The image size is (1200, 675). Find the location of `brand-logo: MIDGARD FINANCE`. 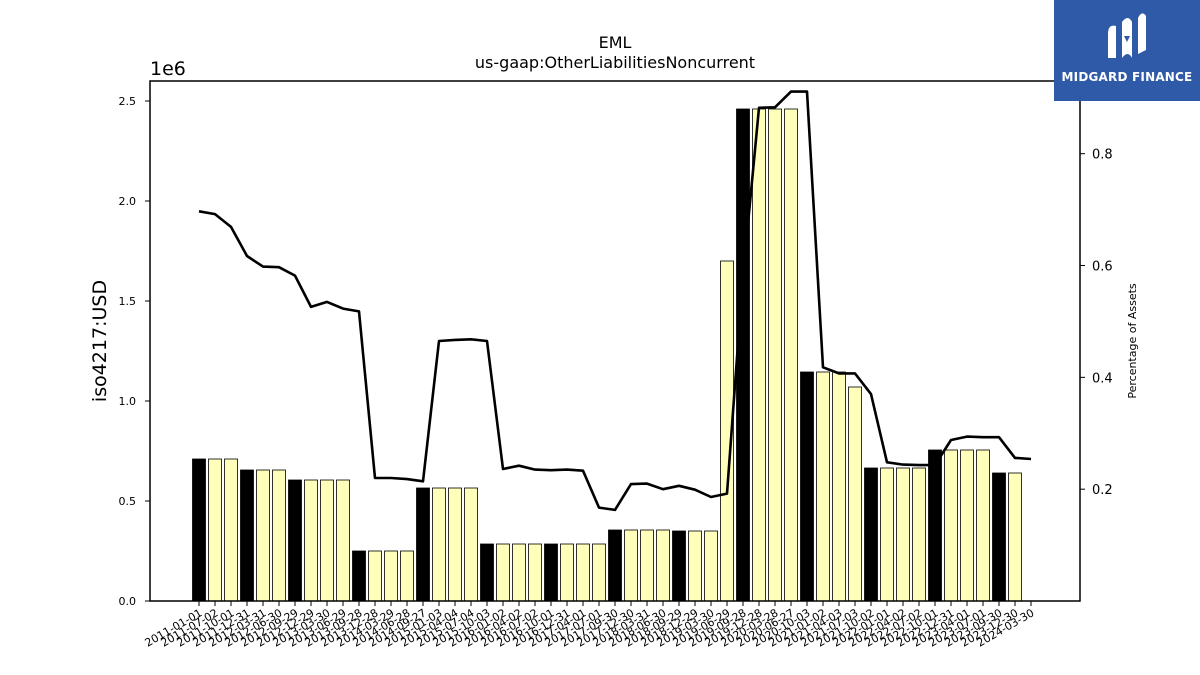

brand-logo: MIDGARD FINANCE is located at coordinates (1127, 50).